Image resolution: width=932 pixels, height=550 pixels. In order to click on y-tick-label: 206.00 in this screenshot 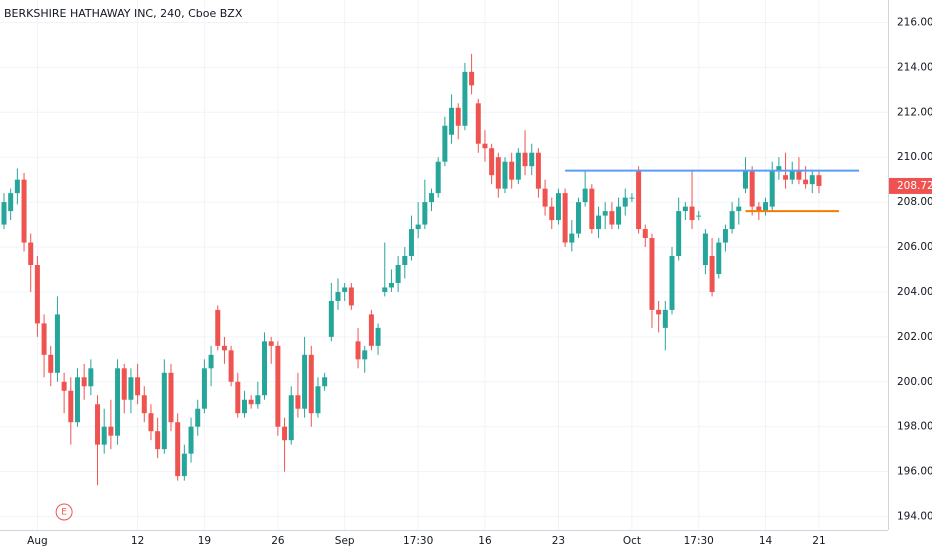, I will do `click(914, 247)`.